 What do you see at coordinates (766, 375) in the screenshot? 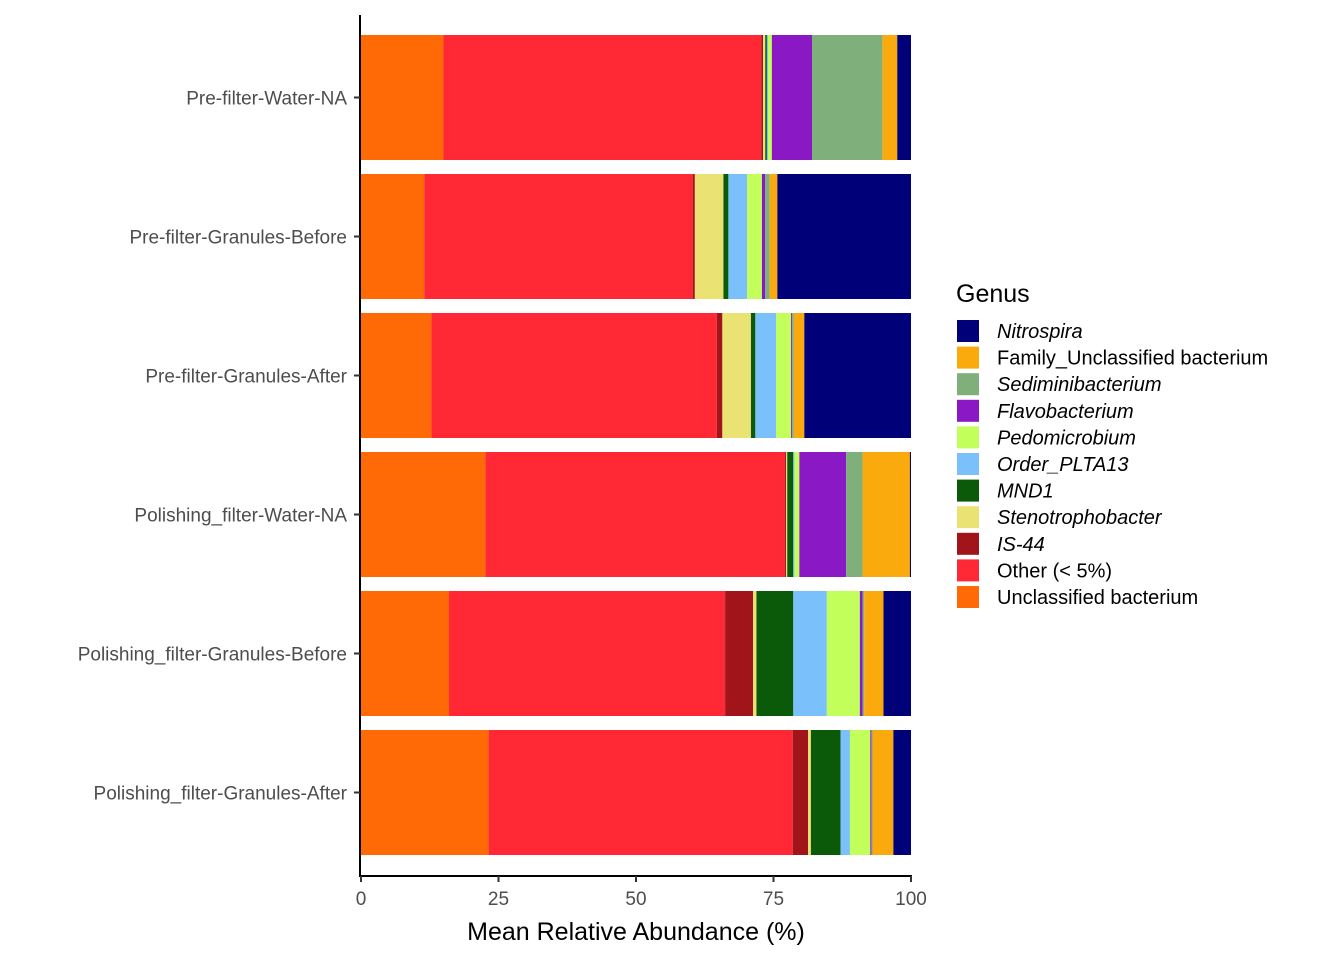
I see `bar-segment-order-plta13-pre-filter-granules-after` at bounding box center [766, 375].